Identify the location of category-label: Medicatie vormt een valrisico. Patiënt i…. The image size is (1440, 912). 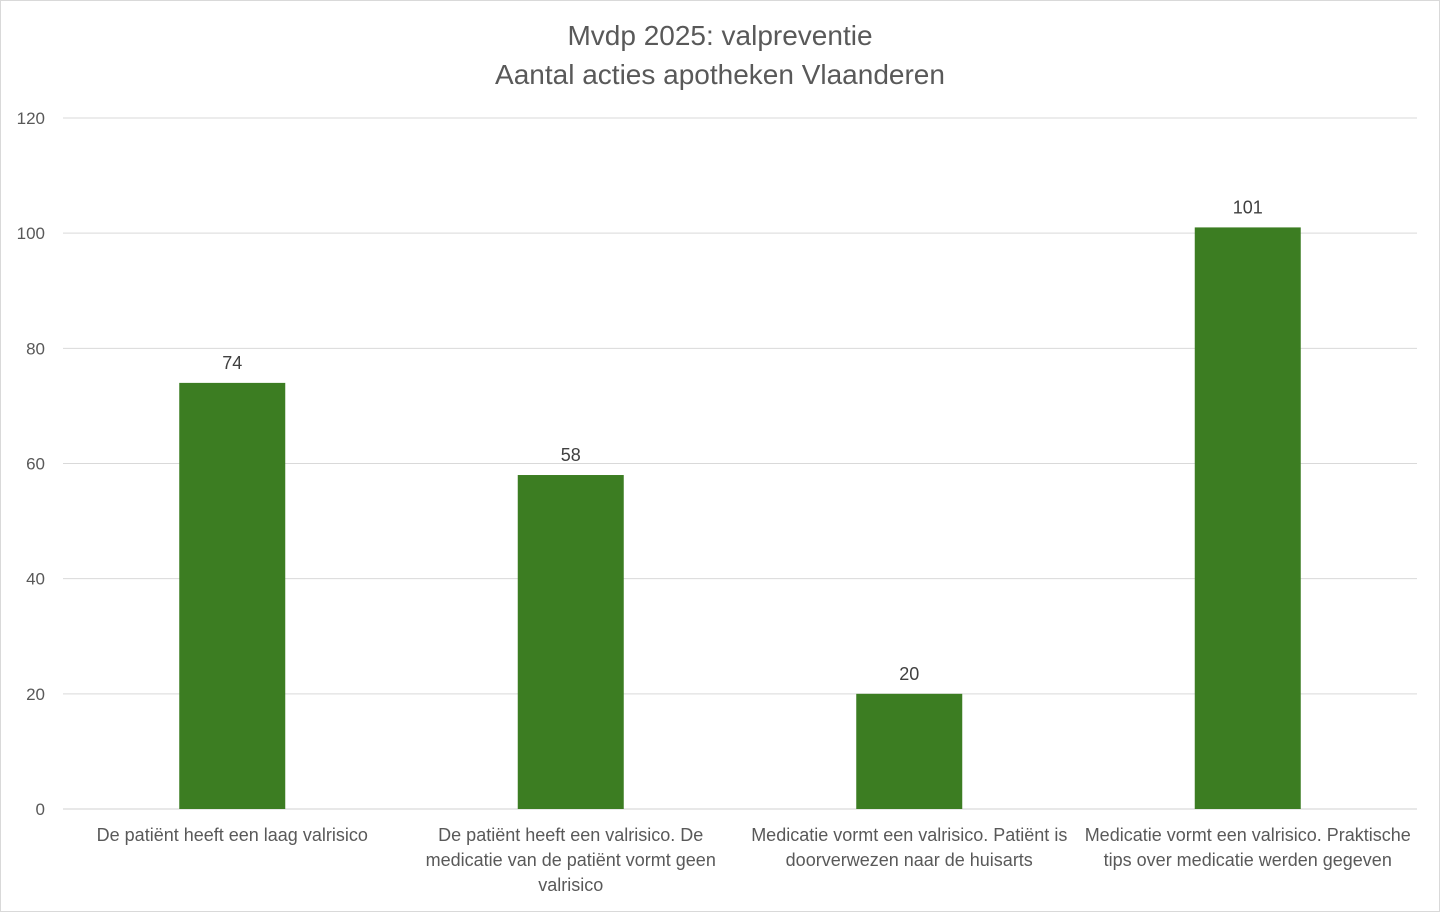
(909, 847).